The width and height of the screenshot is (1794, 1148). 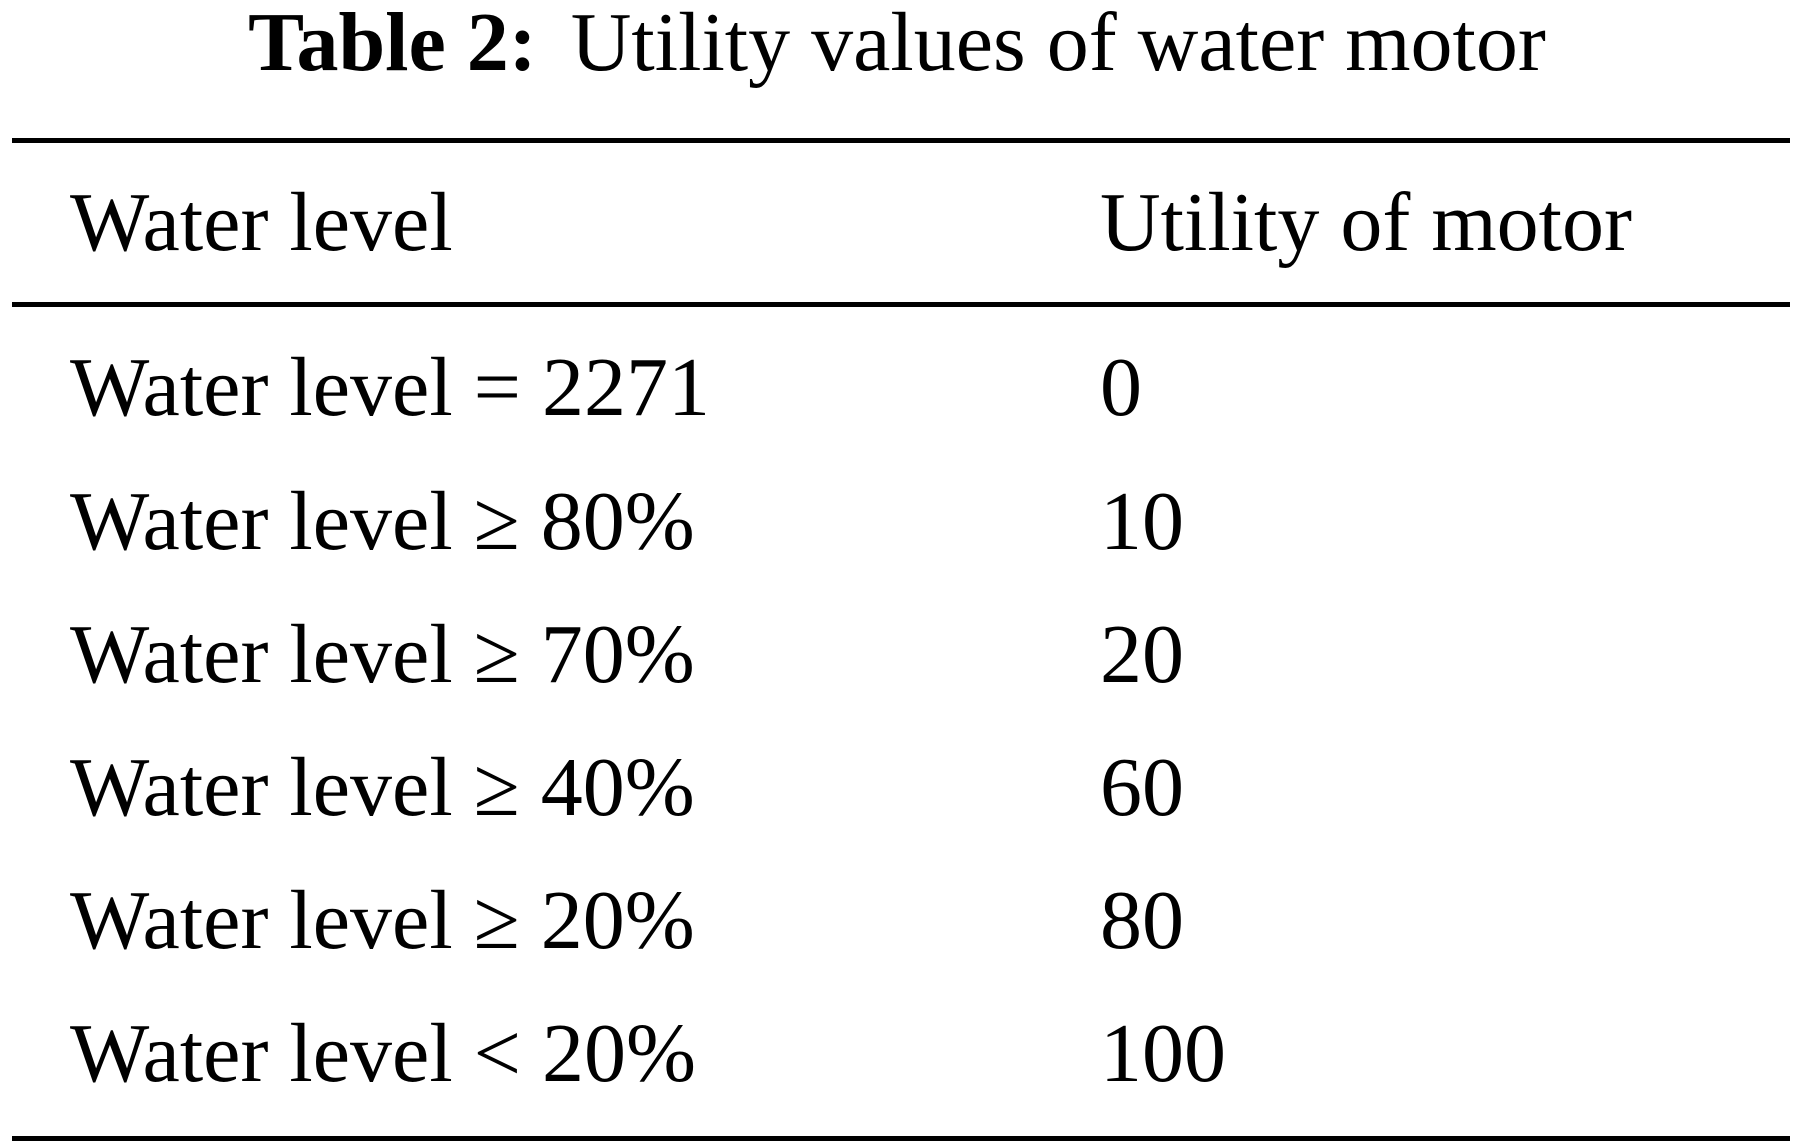 What do you see at coordinates (383, 1053) in the screenshot?
I see `row-6-water-level: Water level < 20%` at bounding box center [383, 1053].